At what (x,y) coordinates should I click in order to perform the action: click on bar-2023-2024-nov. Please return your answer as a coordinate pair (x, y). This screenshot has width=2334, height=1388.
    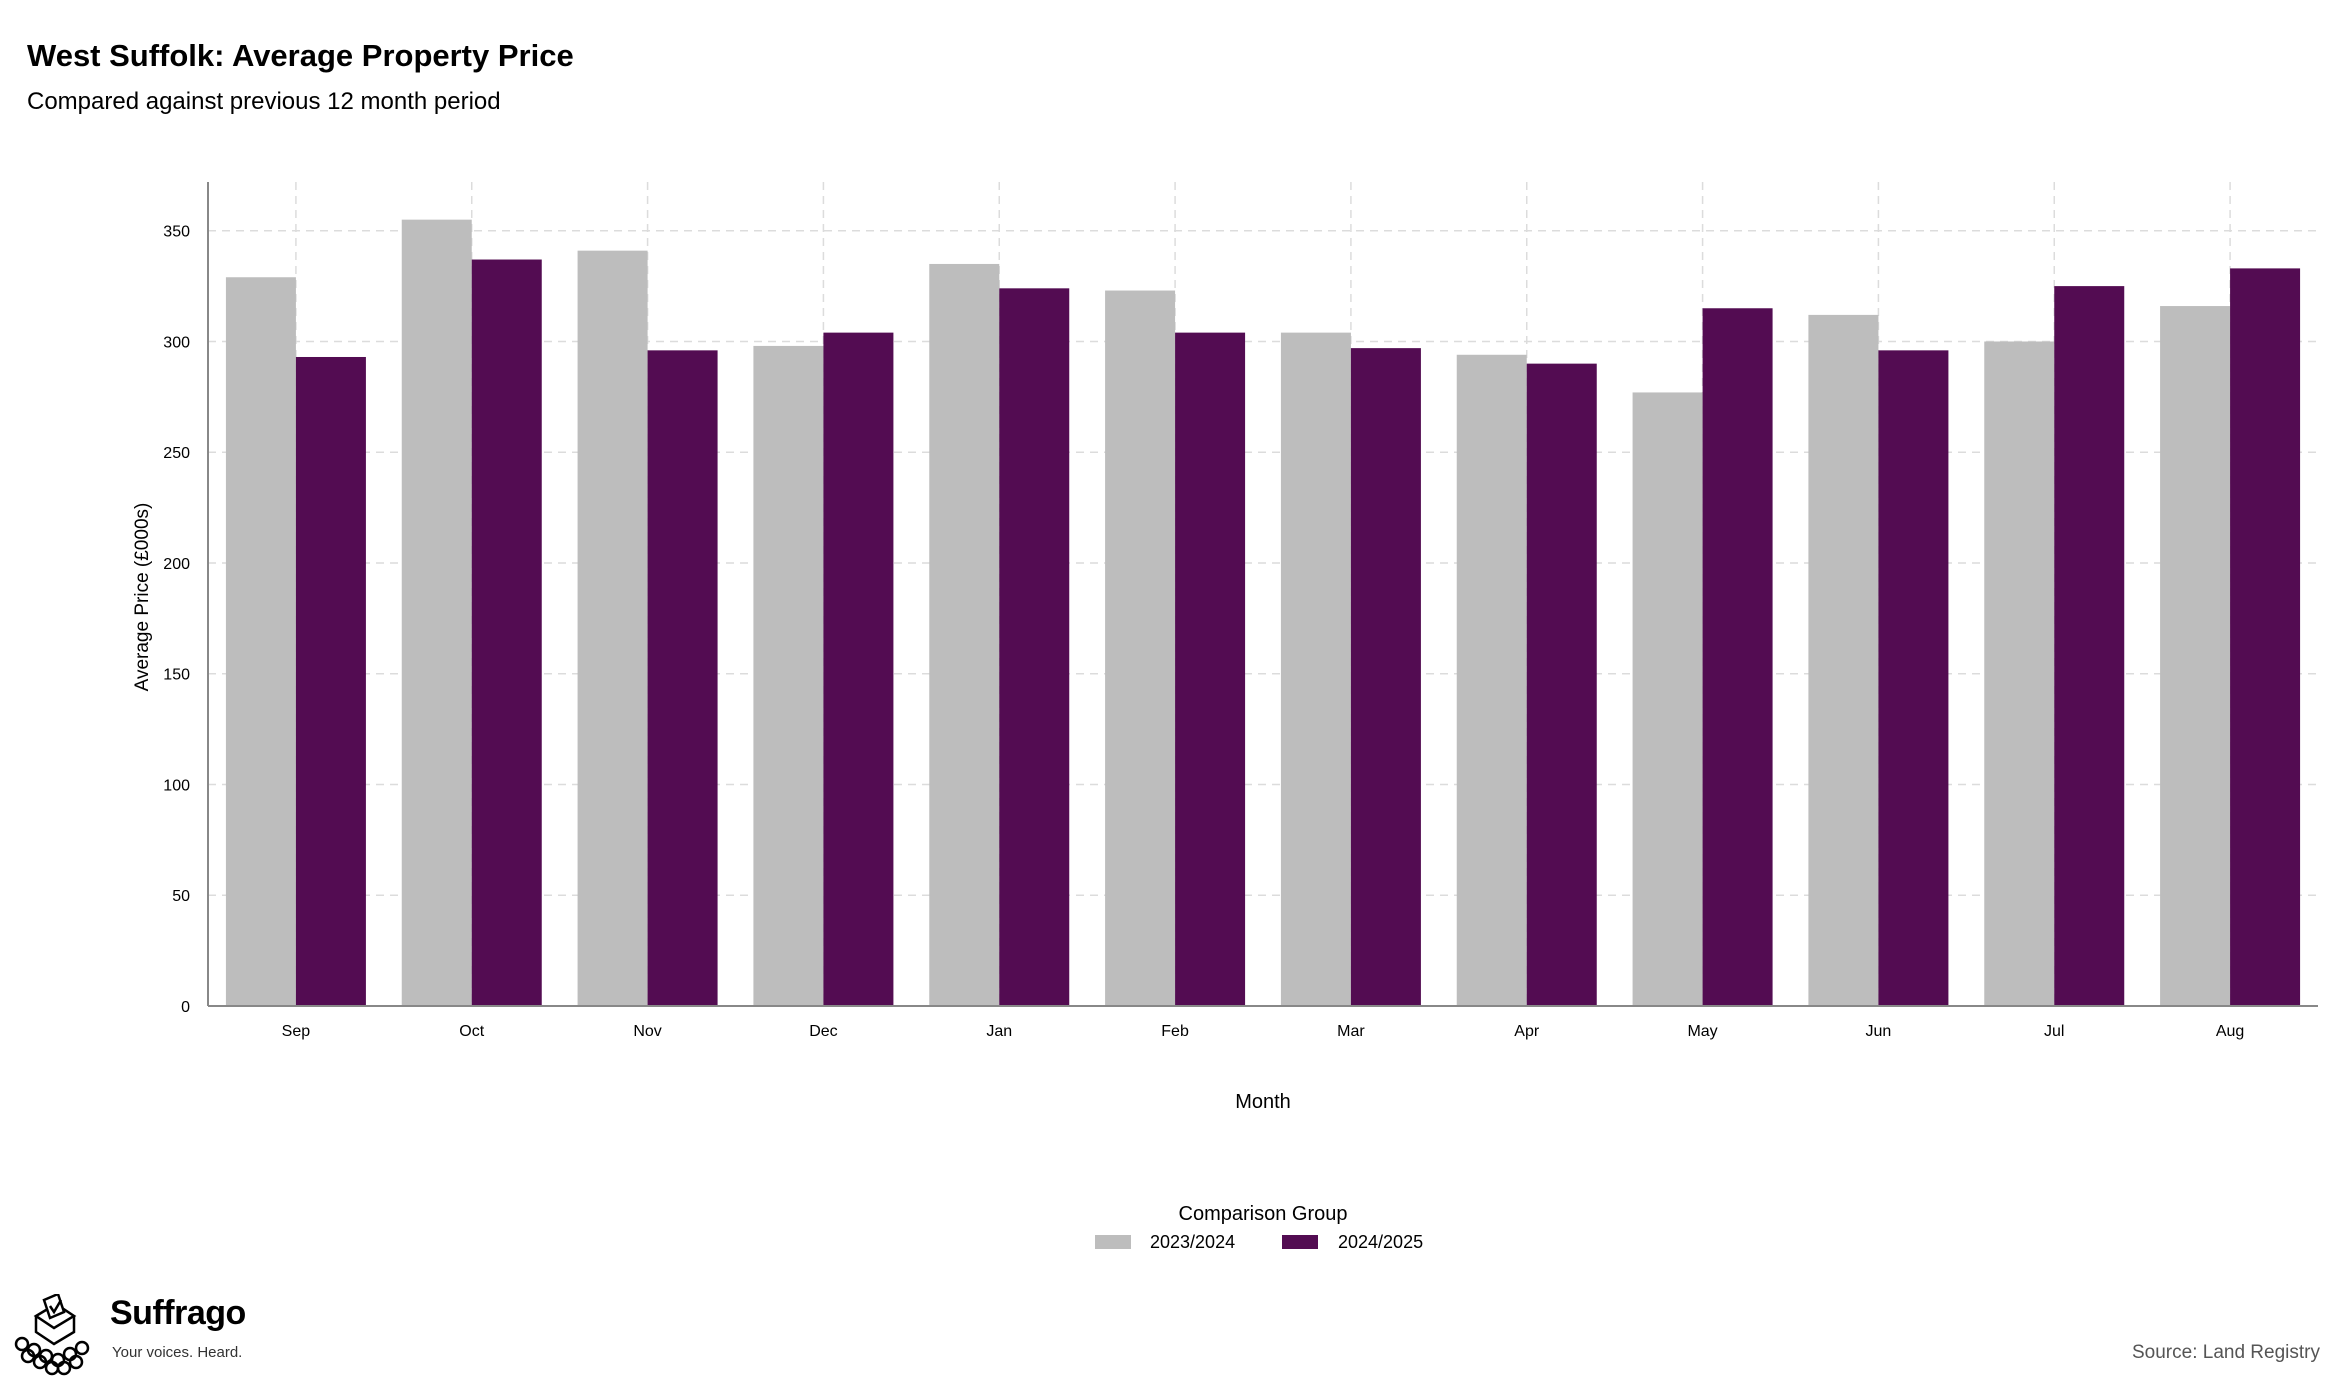
    Looking at the image, I should click on (612, 628).